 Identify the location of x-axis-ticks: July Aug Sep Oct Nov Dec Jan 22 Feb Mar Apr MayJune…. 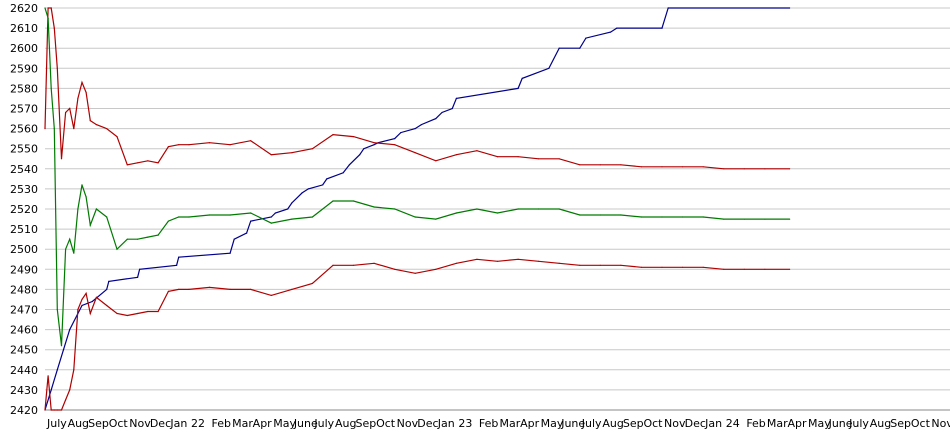
(498, 423).